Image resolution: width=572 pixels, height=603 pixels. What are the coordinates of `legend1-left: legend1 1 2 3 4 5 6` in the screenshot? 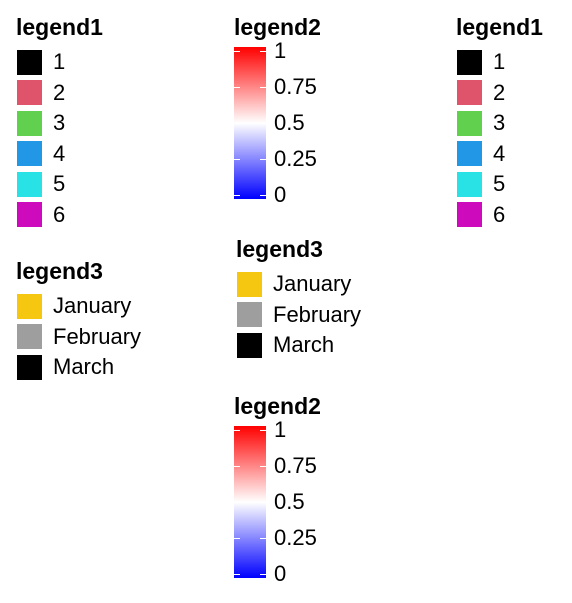 It's located at (59, 122).